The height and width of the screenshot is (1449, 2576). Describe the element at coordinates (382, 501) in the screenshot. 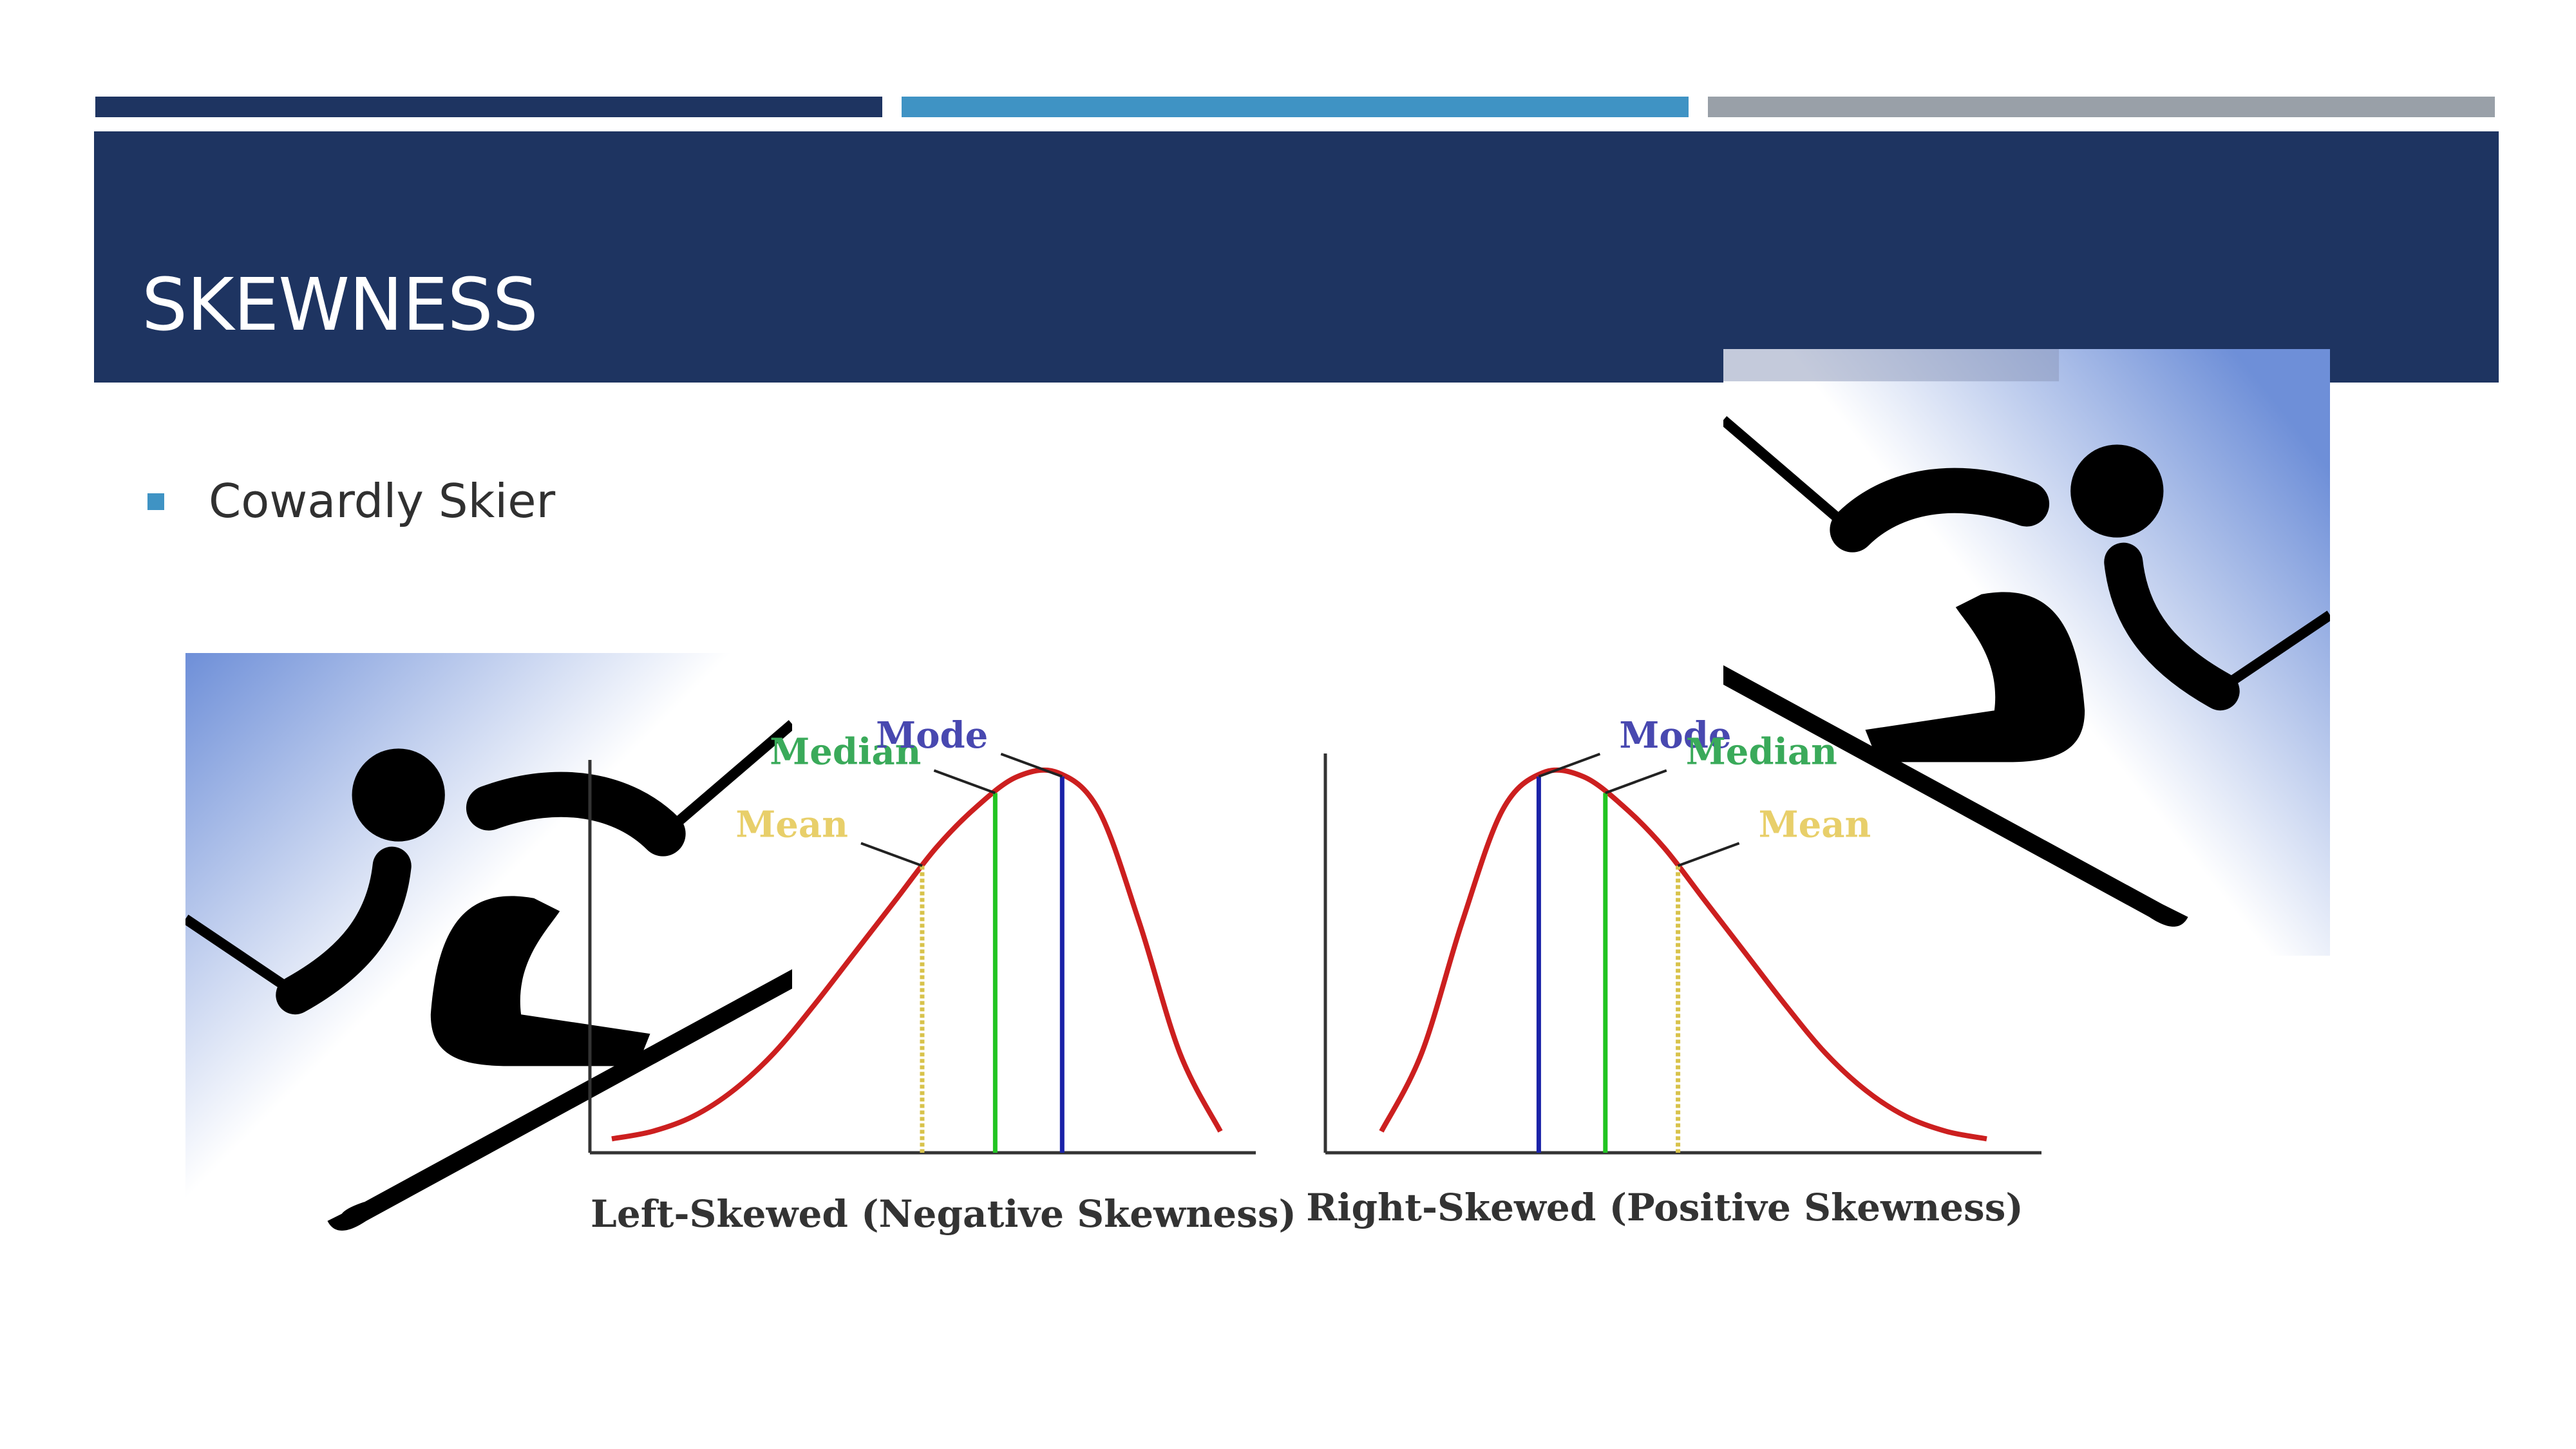

I see `bullet-text: Cowardly Skier` at that location.